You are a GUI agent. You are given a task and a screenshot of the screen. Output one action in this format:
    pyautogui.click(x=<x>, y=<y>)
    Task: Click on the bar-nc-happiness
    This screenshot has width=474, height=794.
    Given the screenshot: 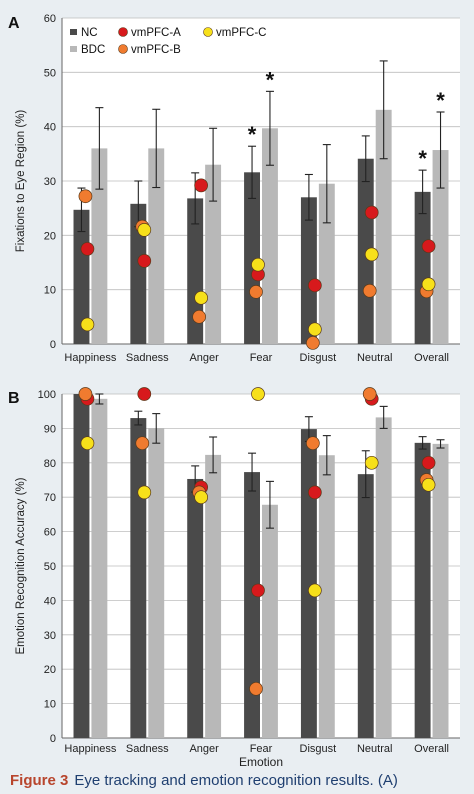 What is the action you would take?
    pyautogui.click(x=81, y=566)
    